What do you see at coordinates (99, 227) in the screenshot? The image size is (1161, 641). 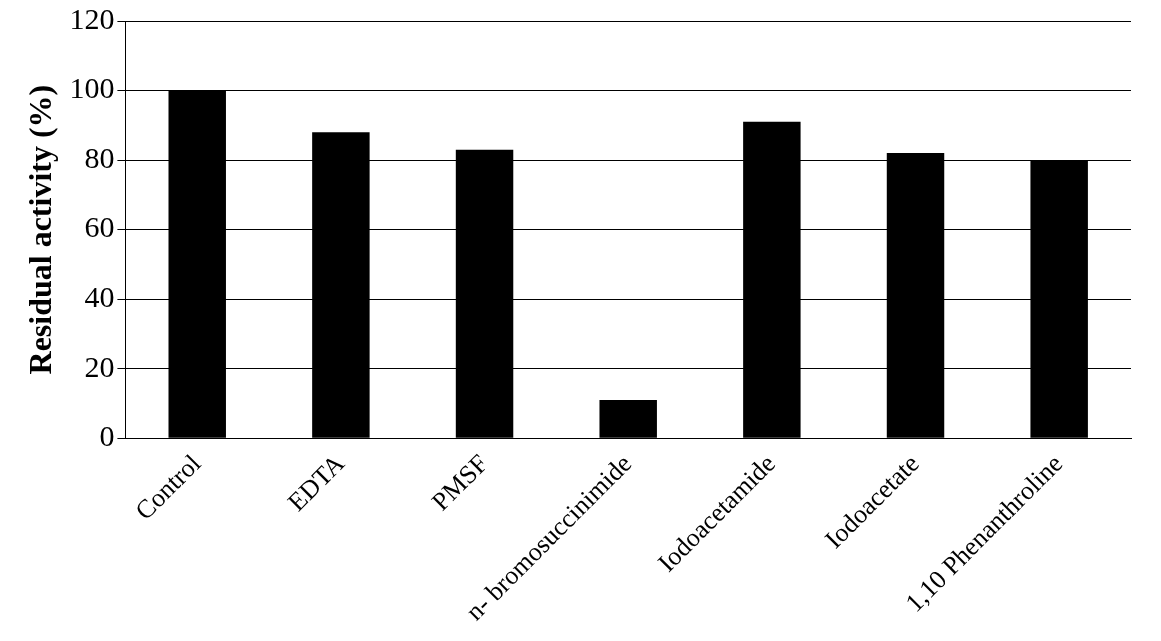 I see `y-tick-label: 60` at bounding box center [99, 227].